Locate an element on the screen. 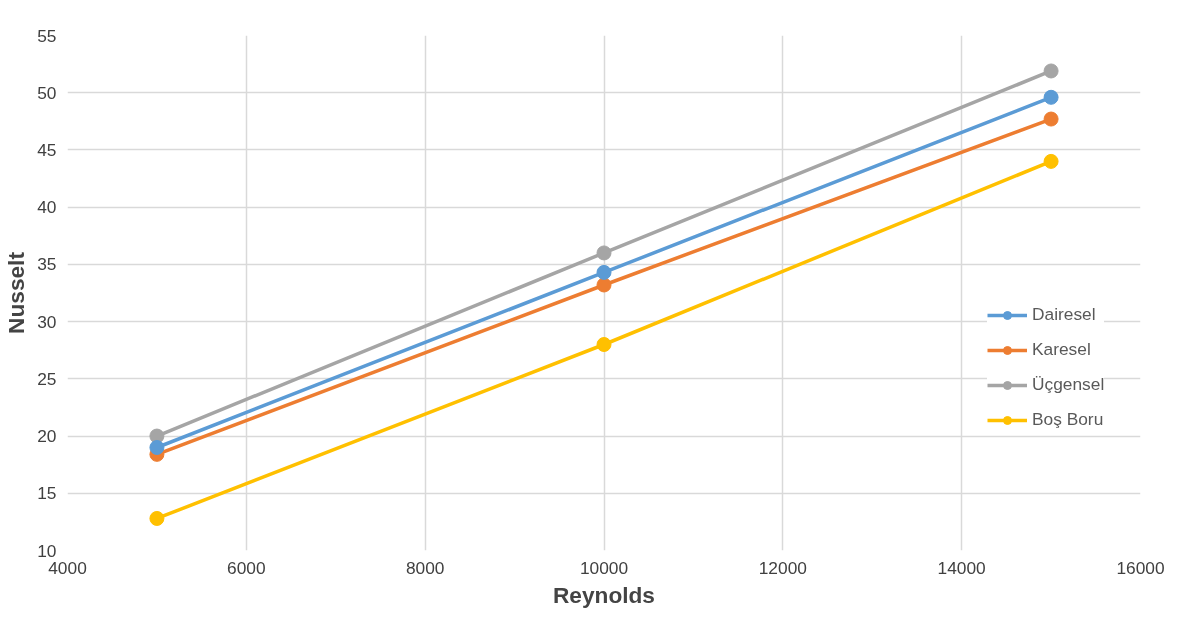 This screenshot has width=1190, height=619. legend-label: Üçgensel is located at coordinates (1068, 384).